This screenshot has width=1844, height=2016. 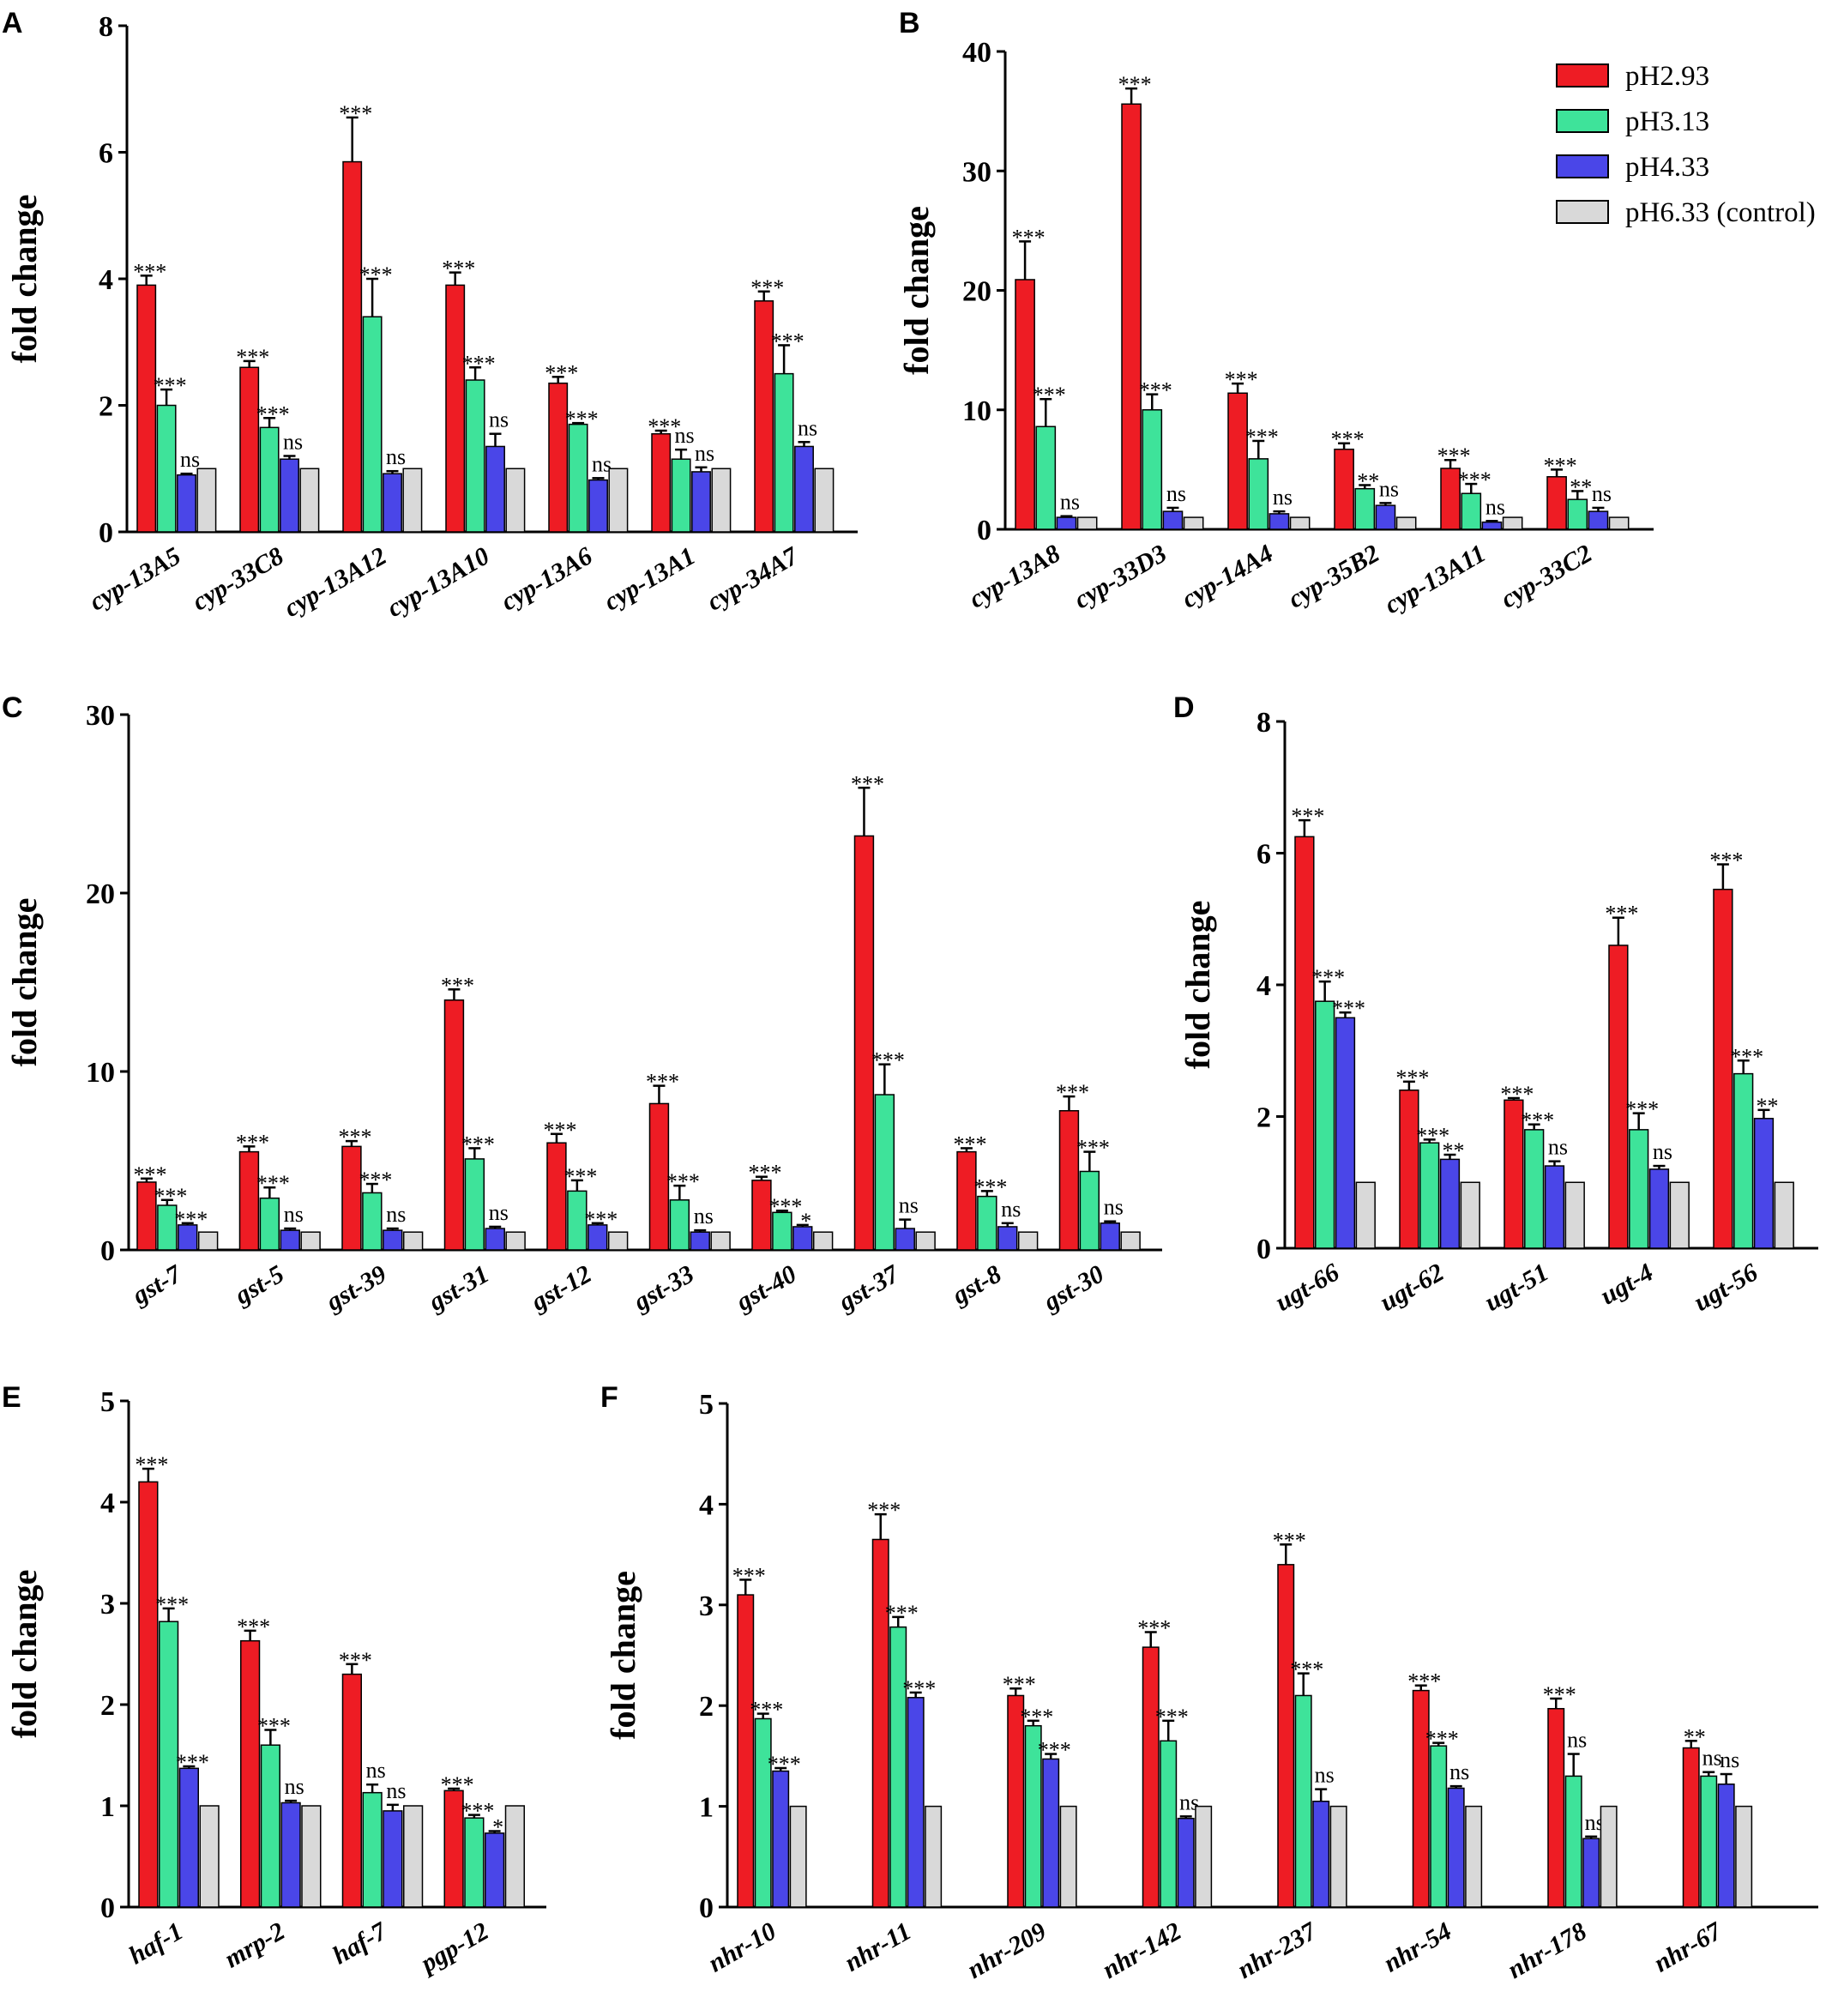 I want to click on x-tick-label: nhr-142, so click(x=1142, y=1950).